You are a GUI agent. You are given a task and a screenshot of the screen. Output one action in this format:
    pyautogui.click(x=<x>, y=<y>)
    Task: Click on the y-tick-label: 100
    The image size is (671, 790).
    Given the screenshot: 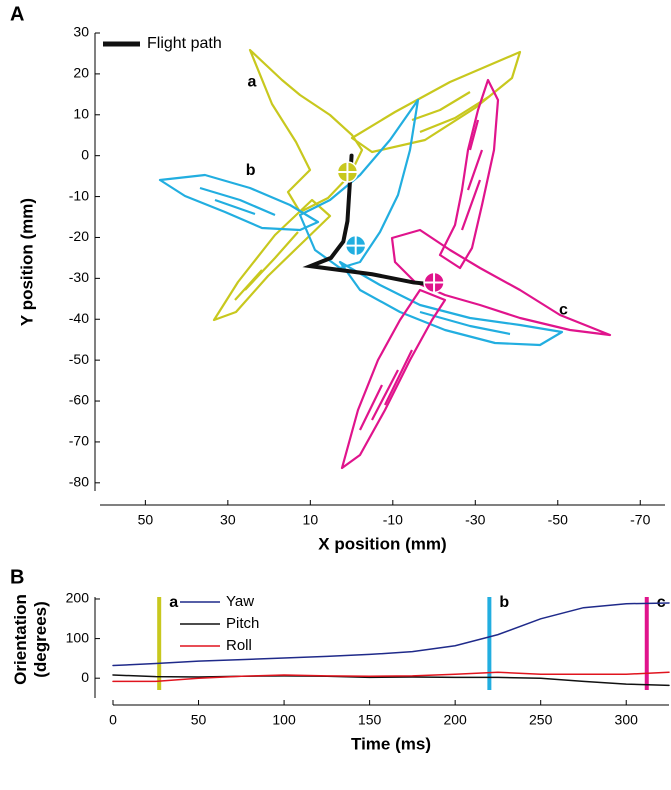 What is the action you would take?
    pyautogui.click(x=78, y=637)
    